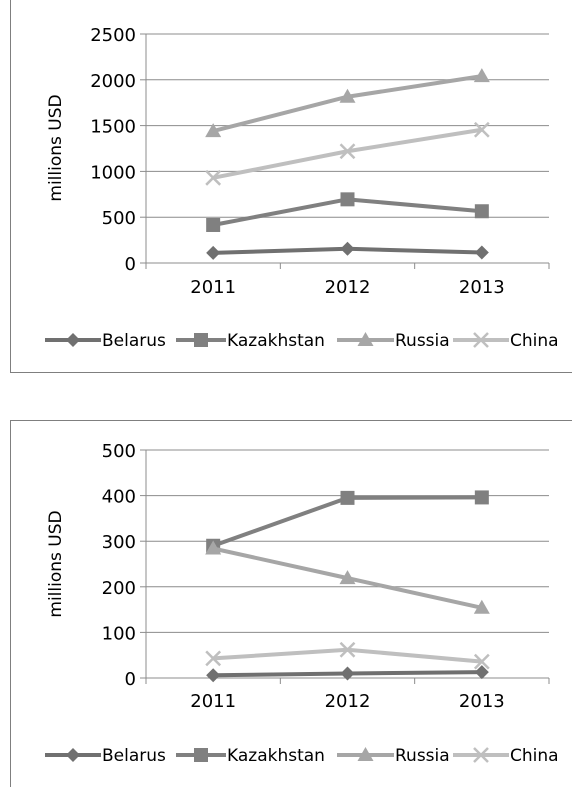  What do you see at coordinates (119, 497) in the screenshot?
I see `y-tick-label: 400` at bounding box center [119, 497].